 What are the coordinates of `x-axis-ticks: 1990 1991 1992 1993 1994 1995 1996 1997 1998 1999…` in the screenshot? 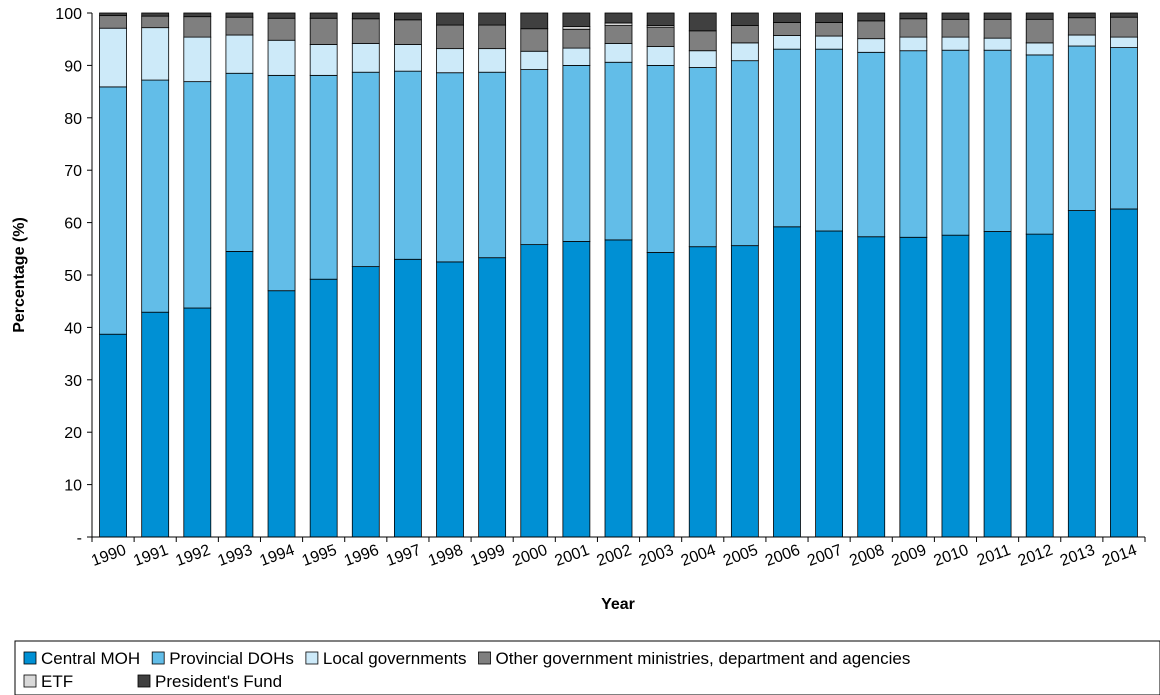 It's located at (617, 553).